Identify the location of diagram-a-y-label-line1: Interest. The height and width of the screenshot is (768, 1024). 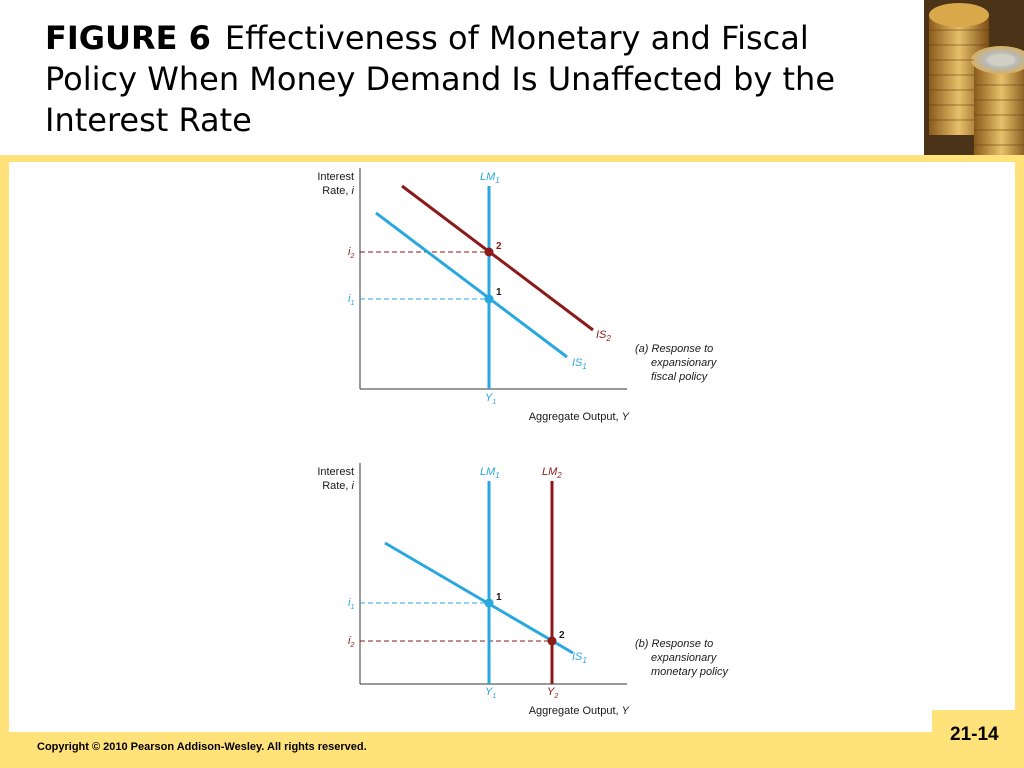
(335, 177).